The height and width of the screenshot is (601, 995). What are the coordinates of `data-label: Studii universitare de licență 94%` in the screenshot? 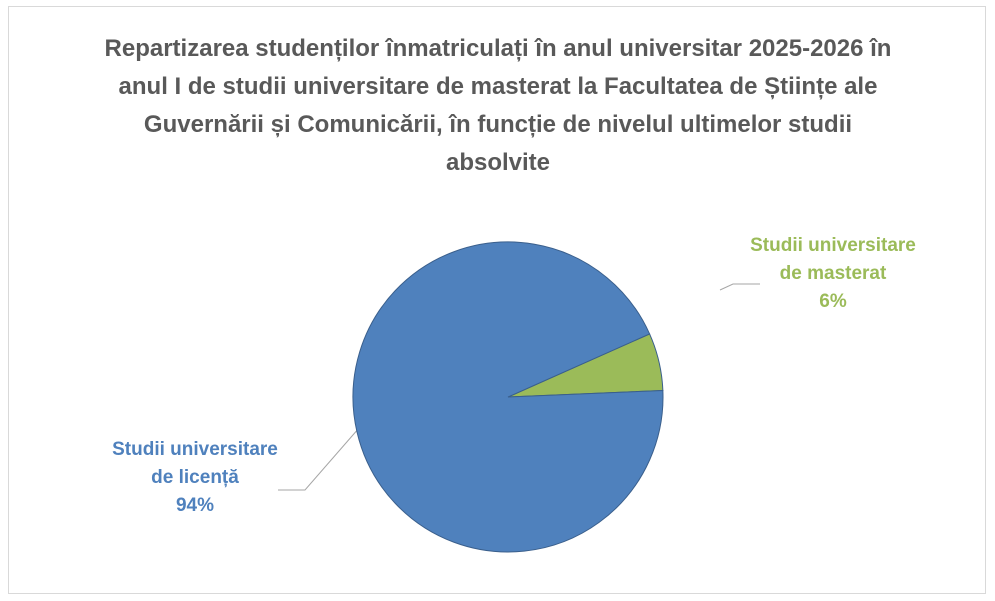 It's located at (195, 478).